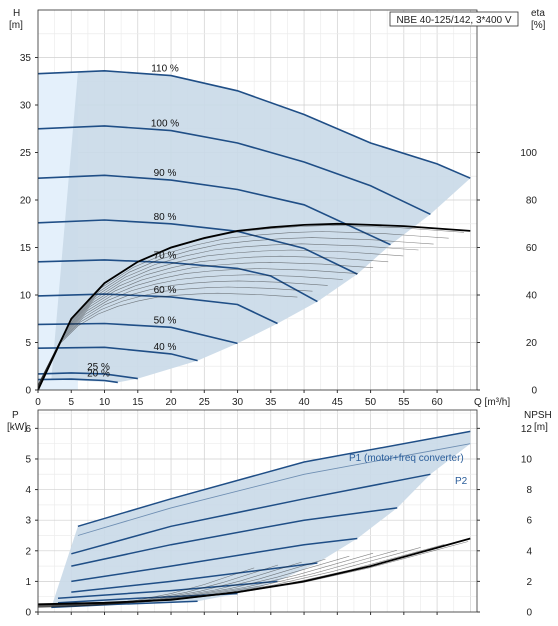 The height and width of the screenshot is (626, 558). What do you see at coordinates (165, 347) in the screenshot?
I see `head-curve-label: 40 %` at bounding box center [165, 347].